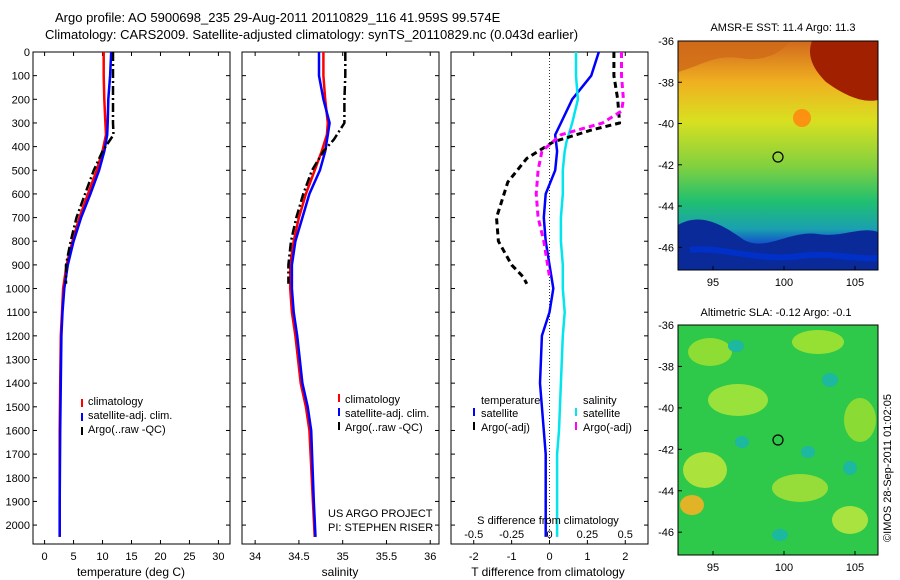 This screenshot has width=900, height=580. I want to click on y-tick-label: 500, so click(21, 171).